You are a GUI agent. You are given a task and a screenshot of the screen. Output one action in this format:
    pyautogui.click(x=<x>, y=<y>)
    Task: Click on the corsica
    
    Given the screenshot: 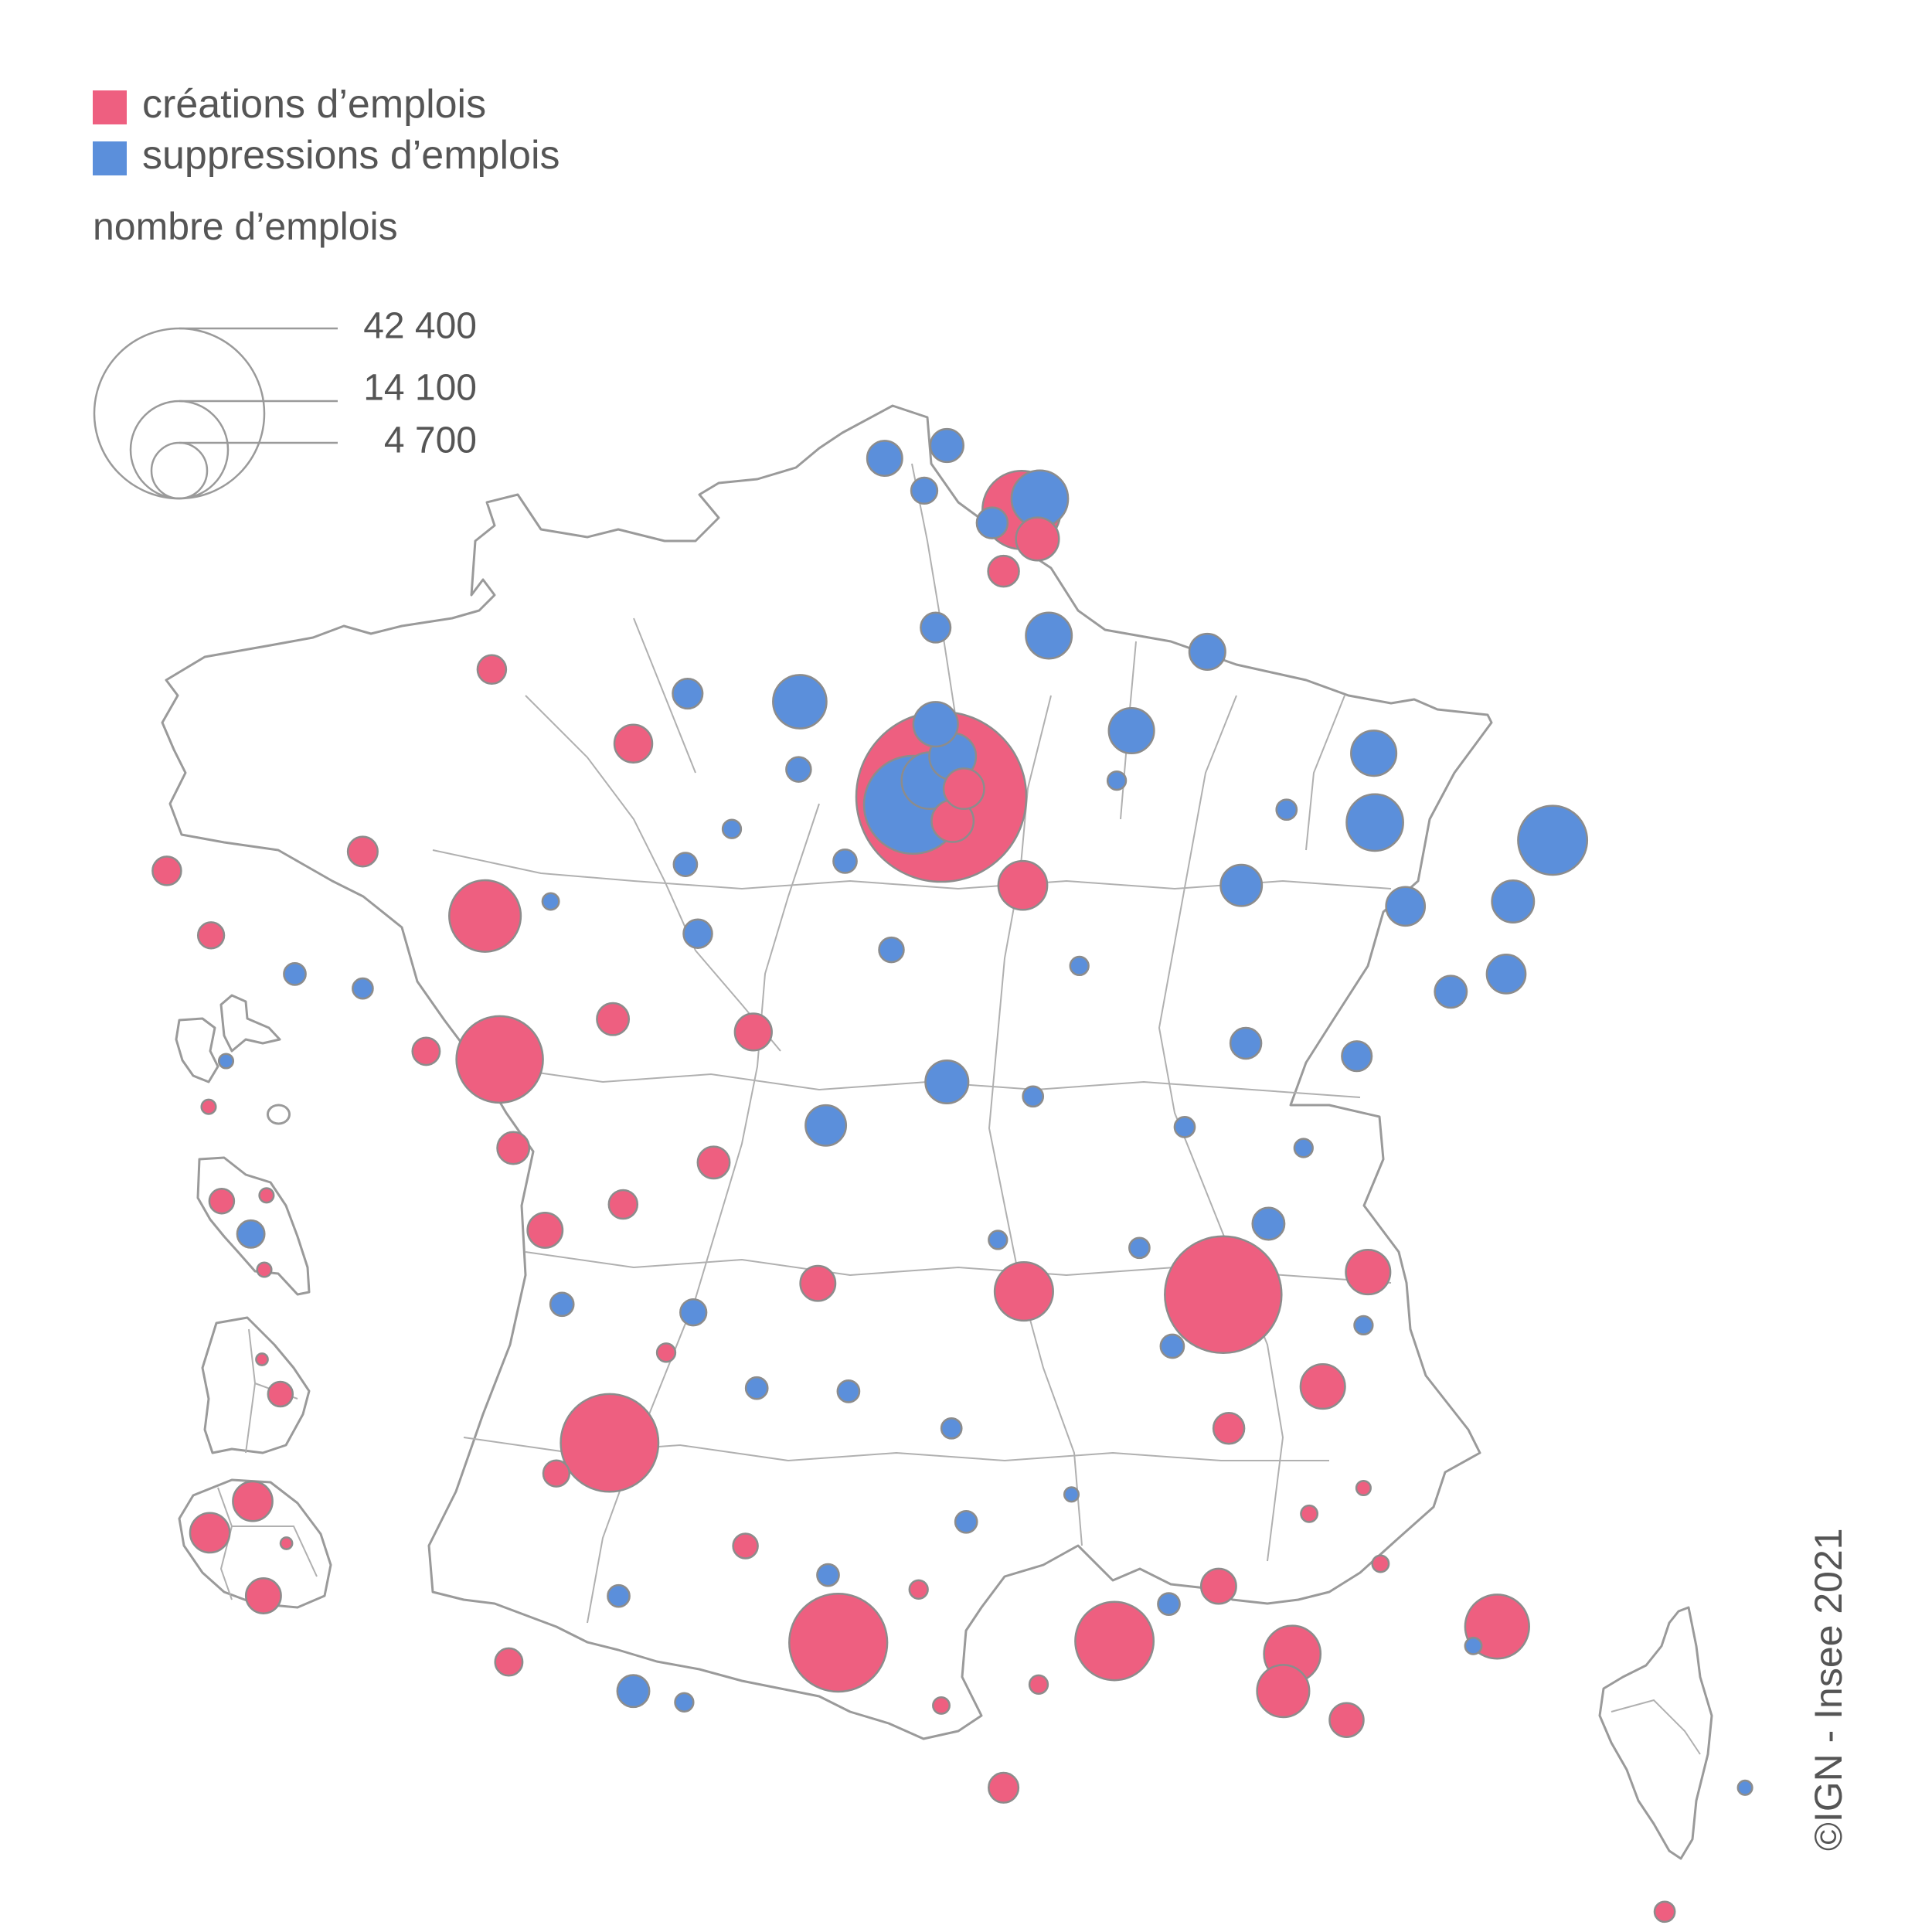 What is the action you would take?
    pyautogui.click(x=1656, y=1733)
    